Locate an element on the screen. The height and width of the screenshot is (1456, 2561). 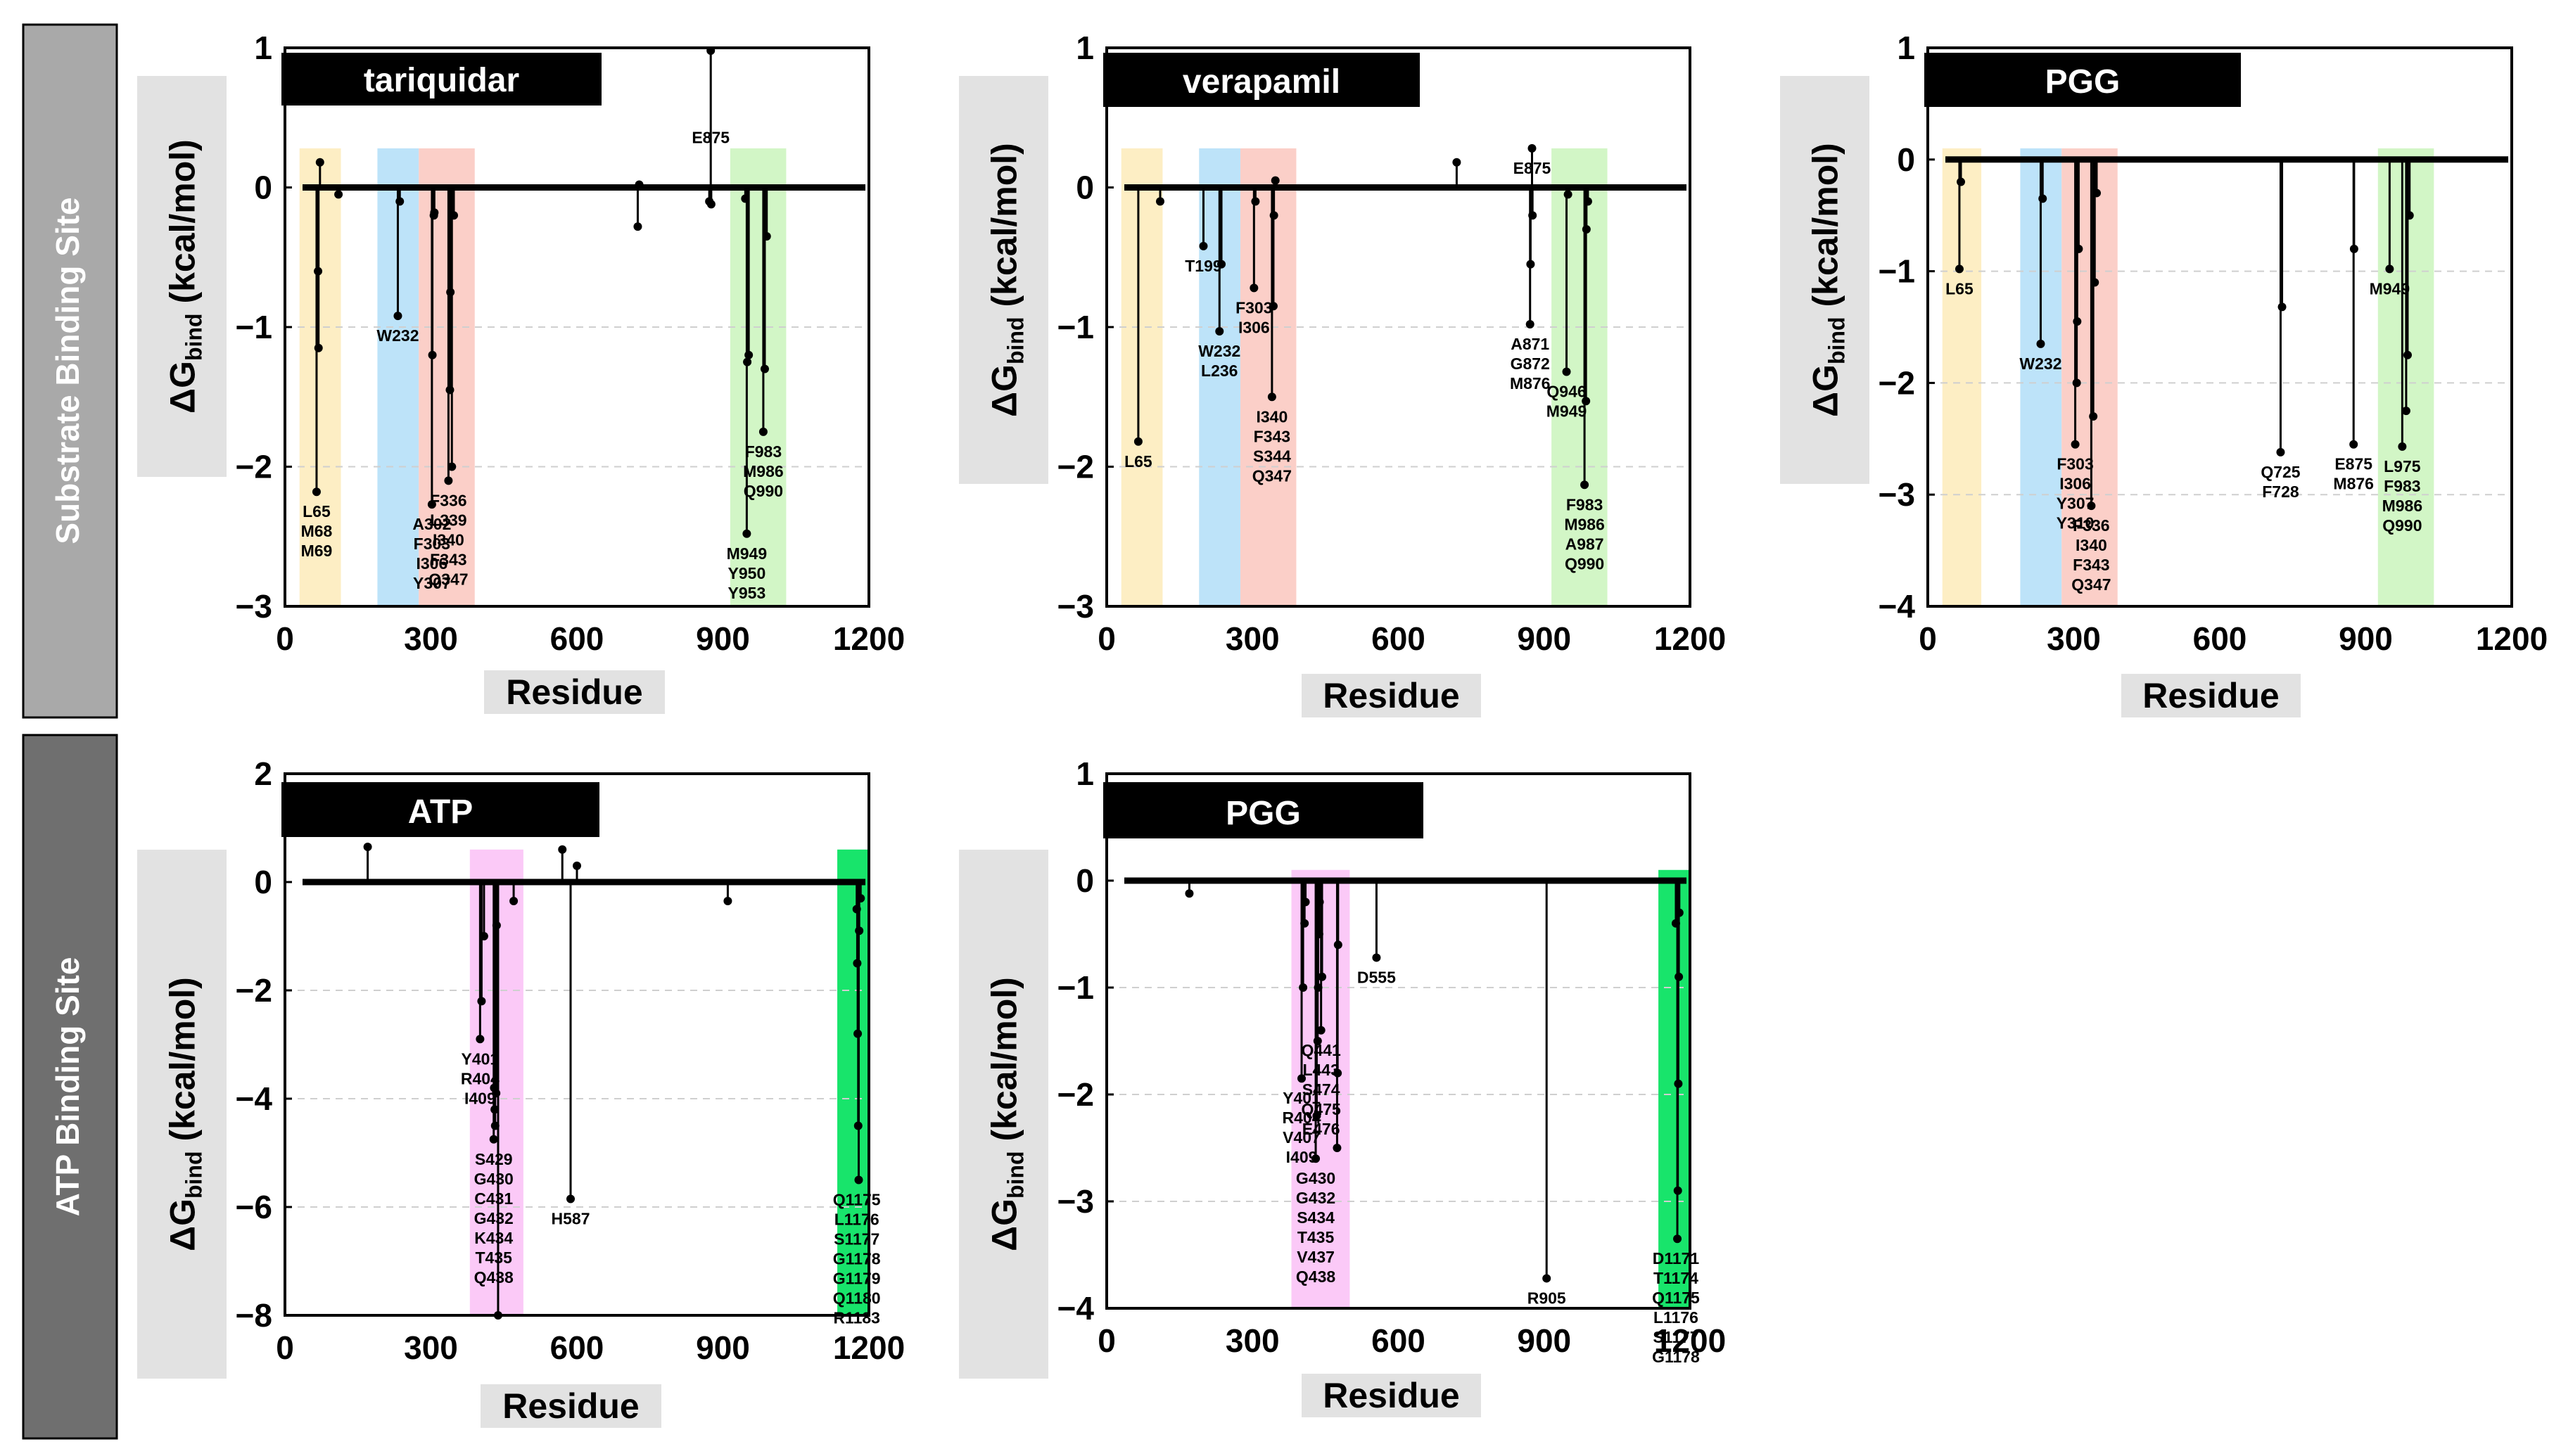
y-tick-label: 1 is located at coordinates (263, 48).